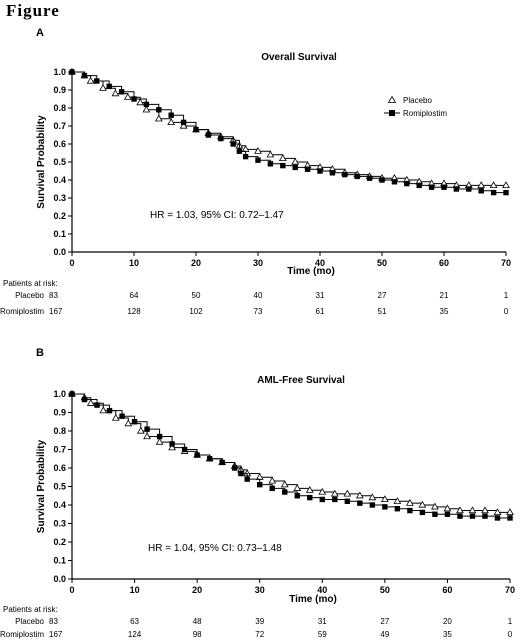 The height and width of the screenshot is (642, 520). I want to click on y-tick-label: 0.4, so click(59, 505).